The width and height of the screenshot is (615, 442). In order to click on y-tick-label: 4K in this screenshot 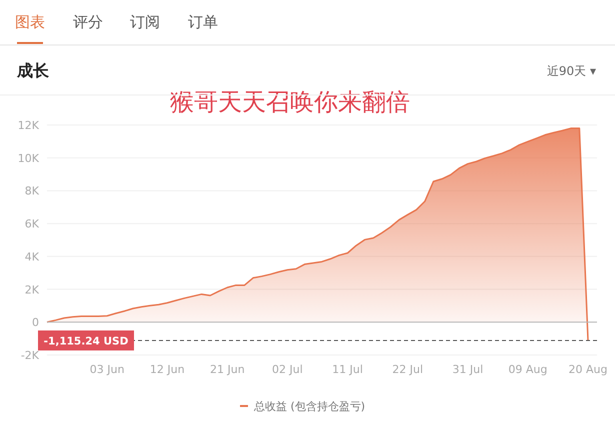, I will do `click(32, 257)`.